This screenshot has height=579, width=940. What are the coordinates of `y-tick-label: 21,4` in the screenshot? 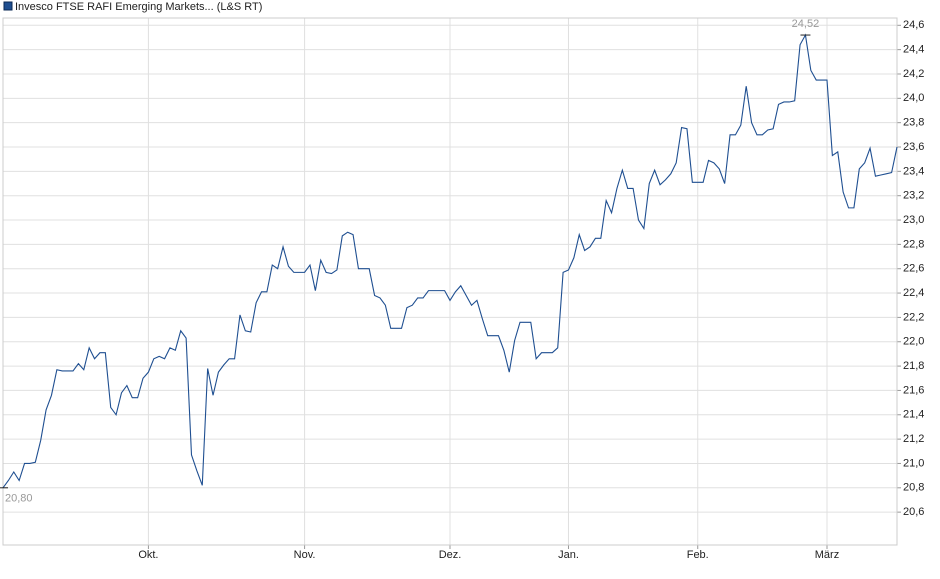 It's located at (913, 415).